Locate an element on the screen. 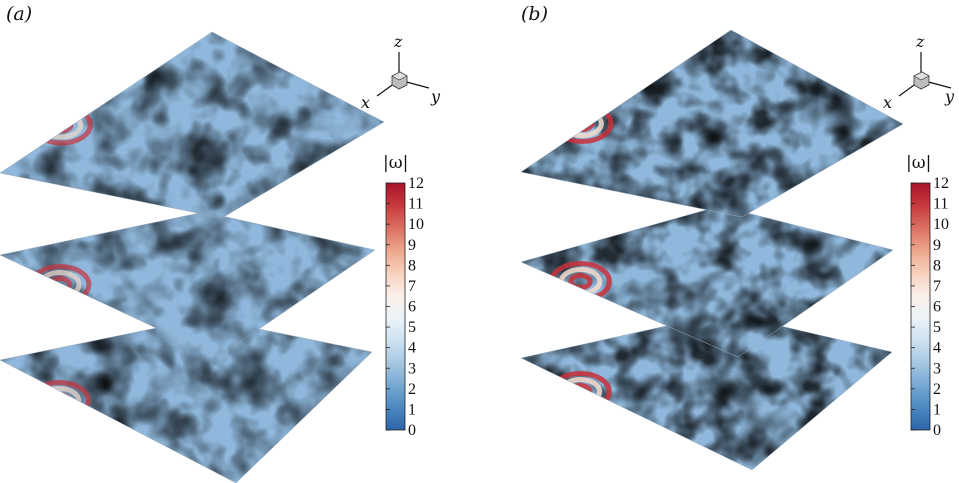 The height and width of the screenshot is (483, 959). panel-label-a: (a) is located at coordinates (19, 14).